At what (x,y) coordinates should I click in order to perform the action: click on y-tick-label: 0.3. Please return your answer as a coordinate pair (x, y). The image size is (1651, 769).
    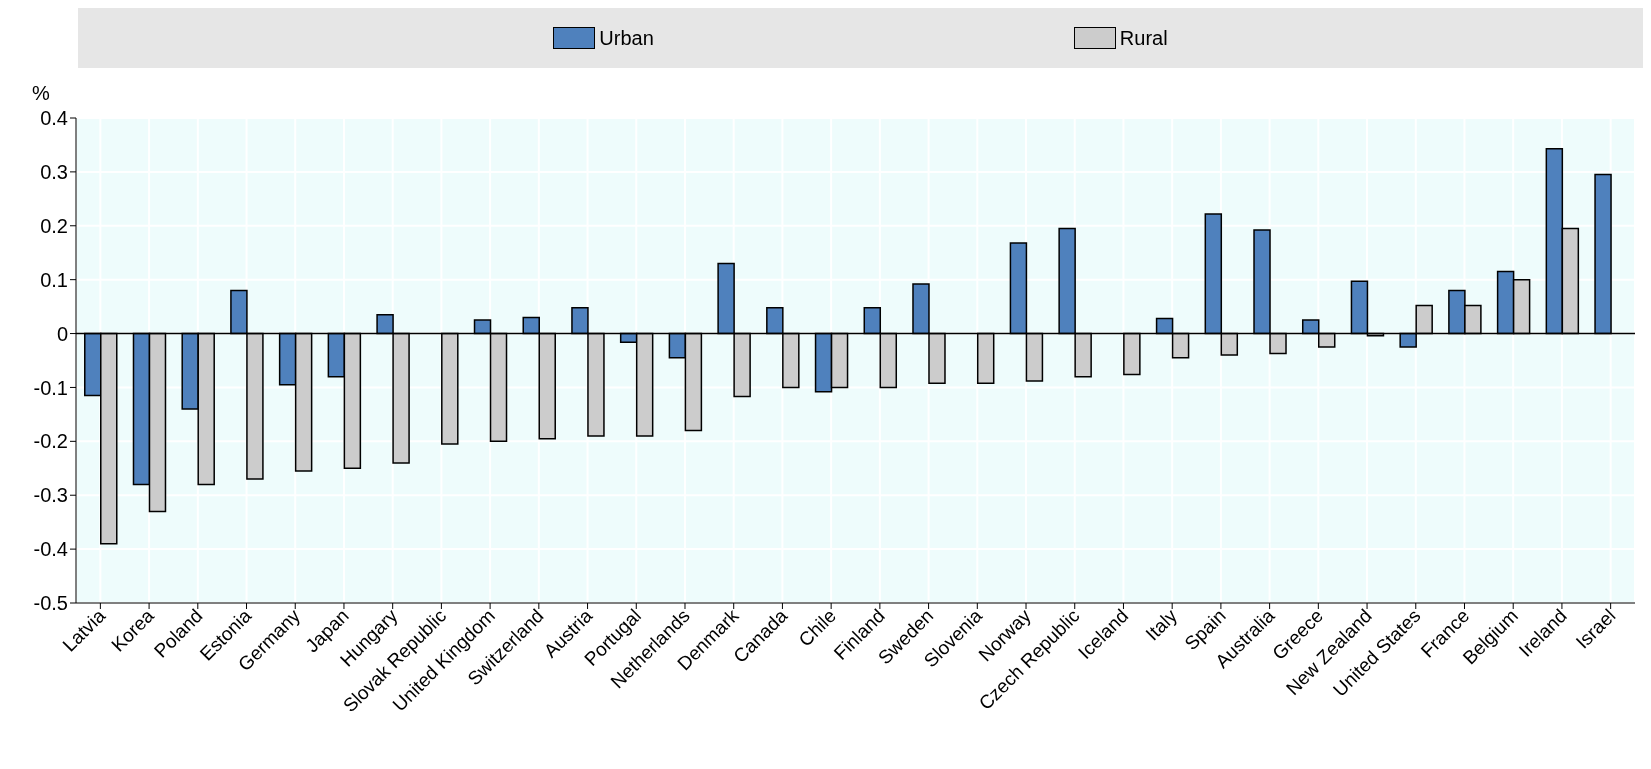
    Looking at the image, I should click on (54, 171).